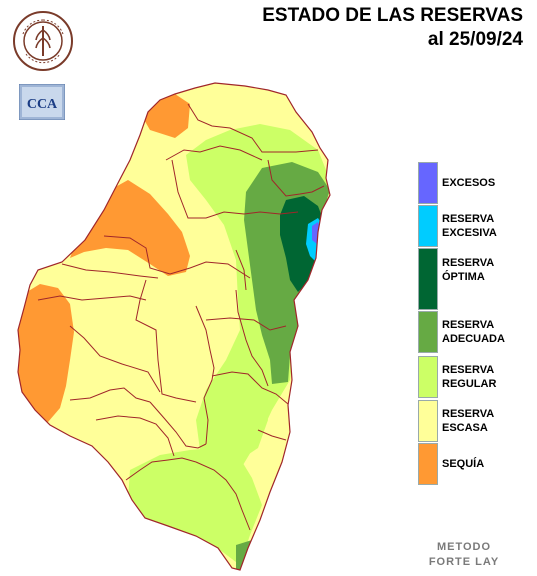 The image size is (537, 576). I want to click on legend-label-excesos: EXCESOS, so click(469, 183).